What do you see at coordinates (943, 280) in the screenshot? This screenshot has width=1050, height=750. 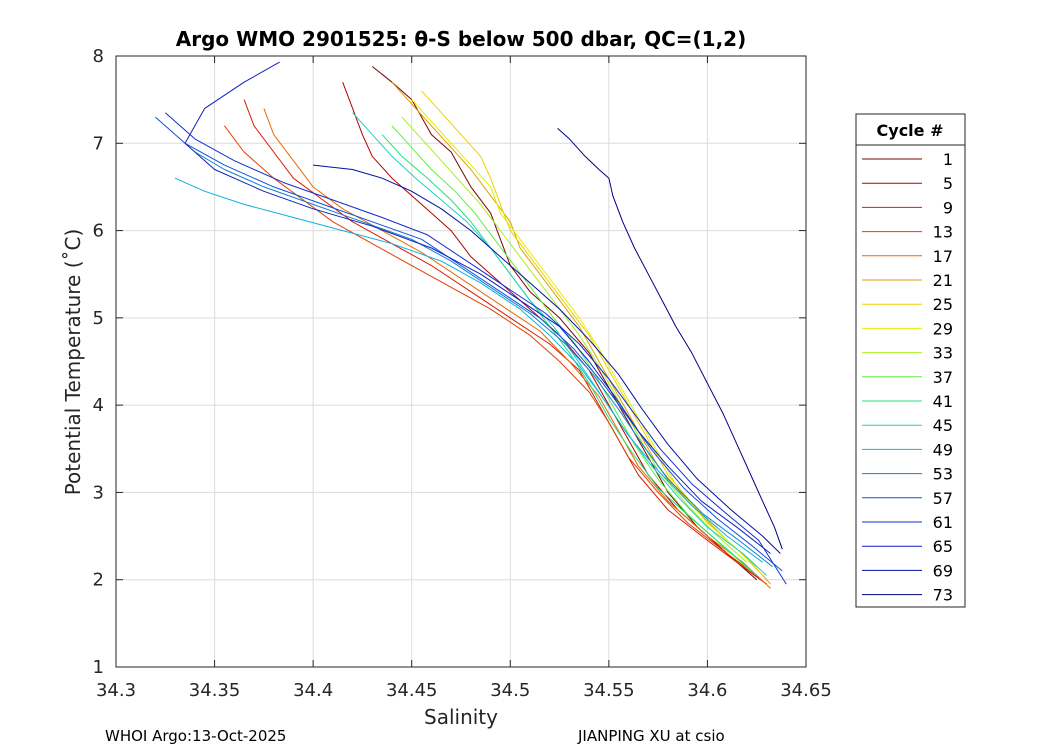 I see `legend-label-21: 21` at bounding box center [943, 280].